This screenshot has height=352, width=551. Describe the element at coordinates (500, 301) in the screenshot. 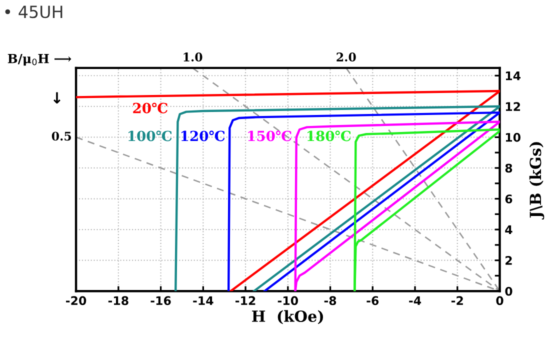

I see `x-tick-label: 0` at that location.